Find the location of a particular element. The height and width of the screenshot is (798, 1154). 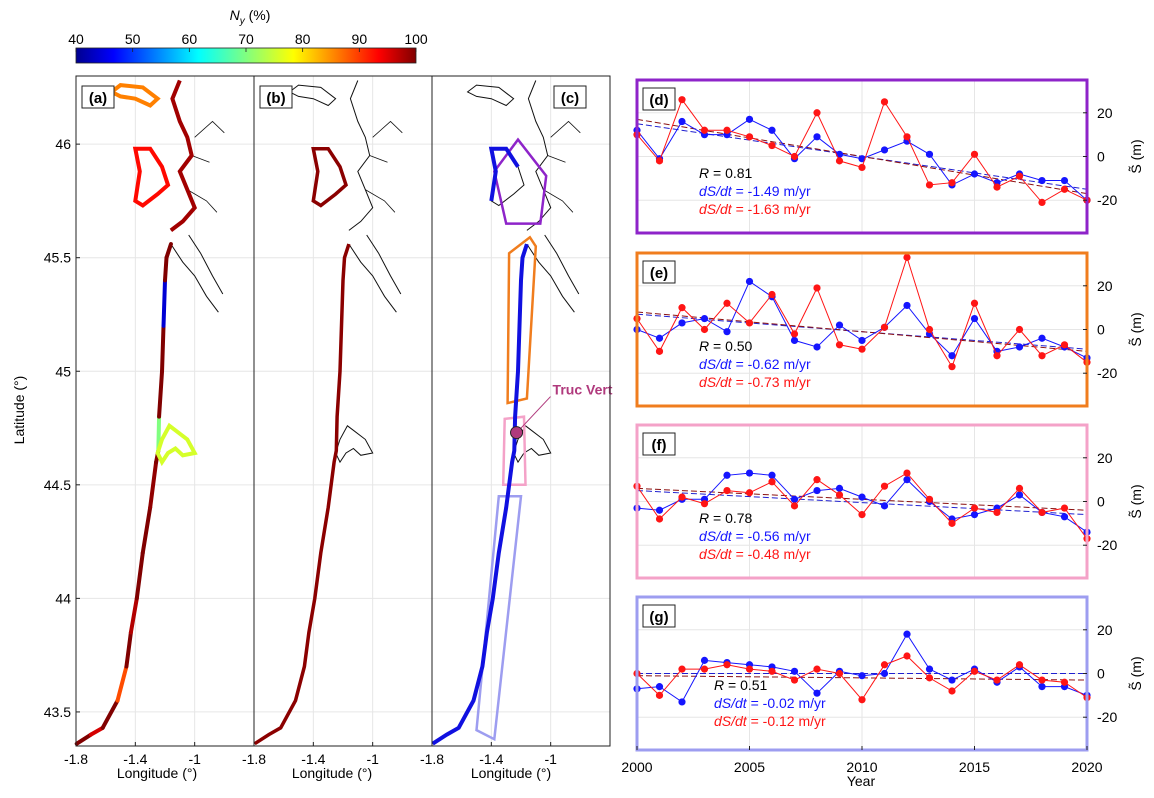

colorbar-tick-label: 80 is located at coordinates (303, 39).